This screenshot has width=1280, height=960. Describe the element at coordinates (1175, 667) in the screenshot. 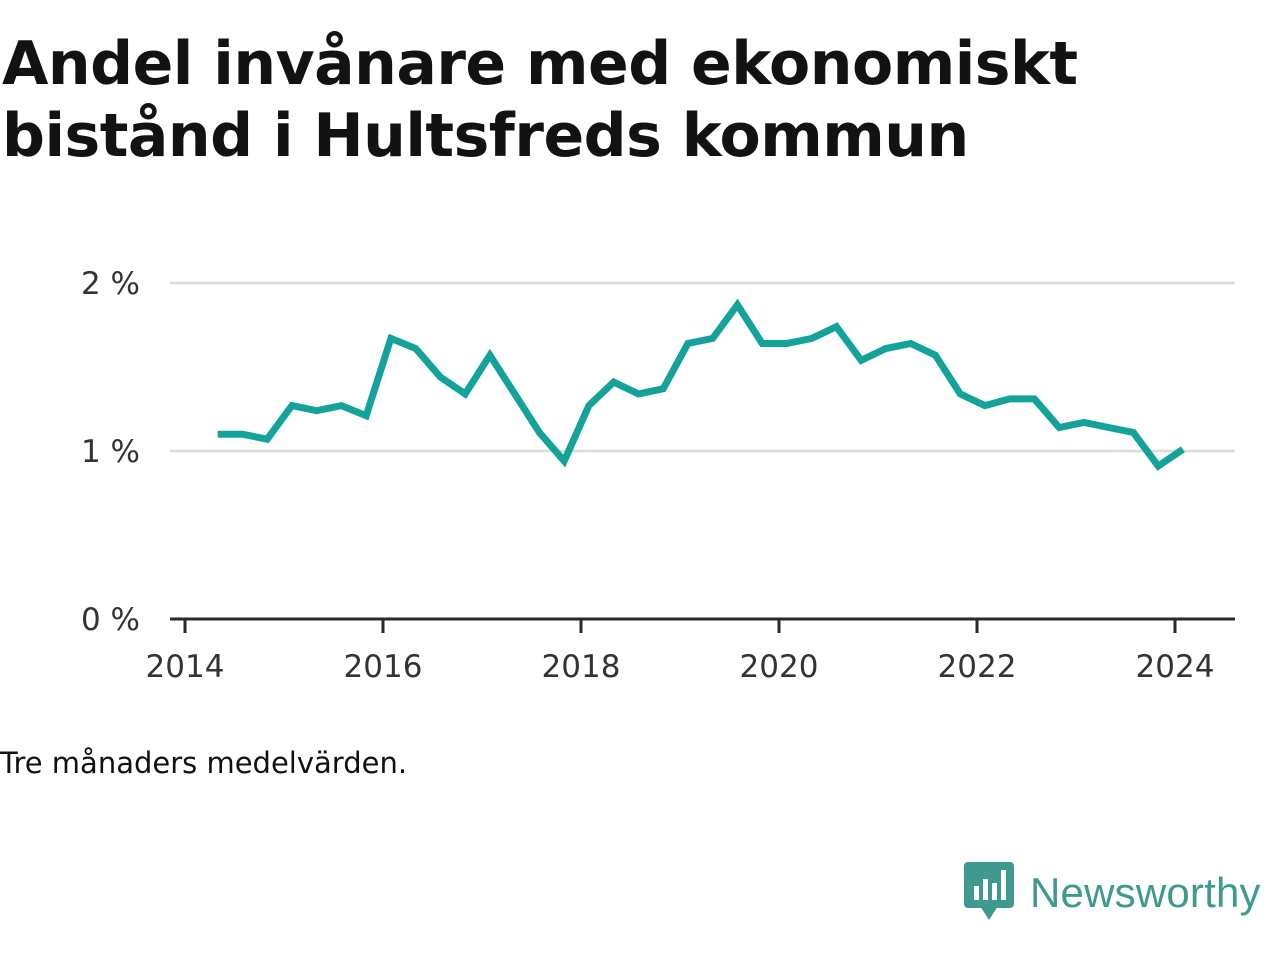

I see `x-tick-label: 2024` at that location.